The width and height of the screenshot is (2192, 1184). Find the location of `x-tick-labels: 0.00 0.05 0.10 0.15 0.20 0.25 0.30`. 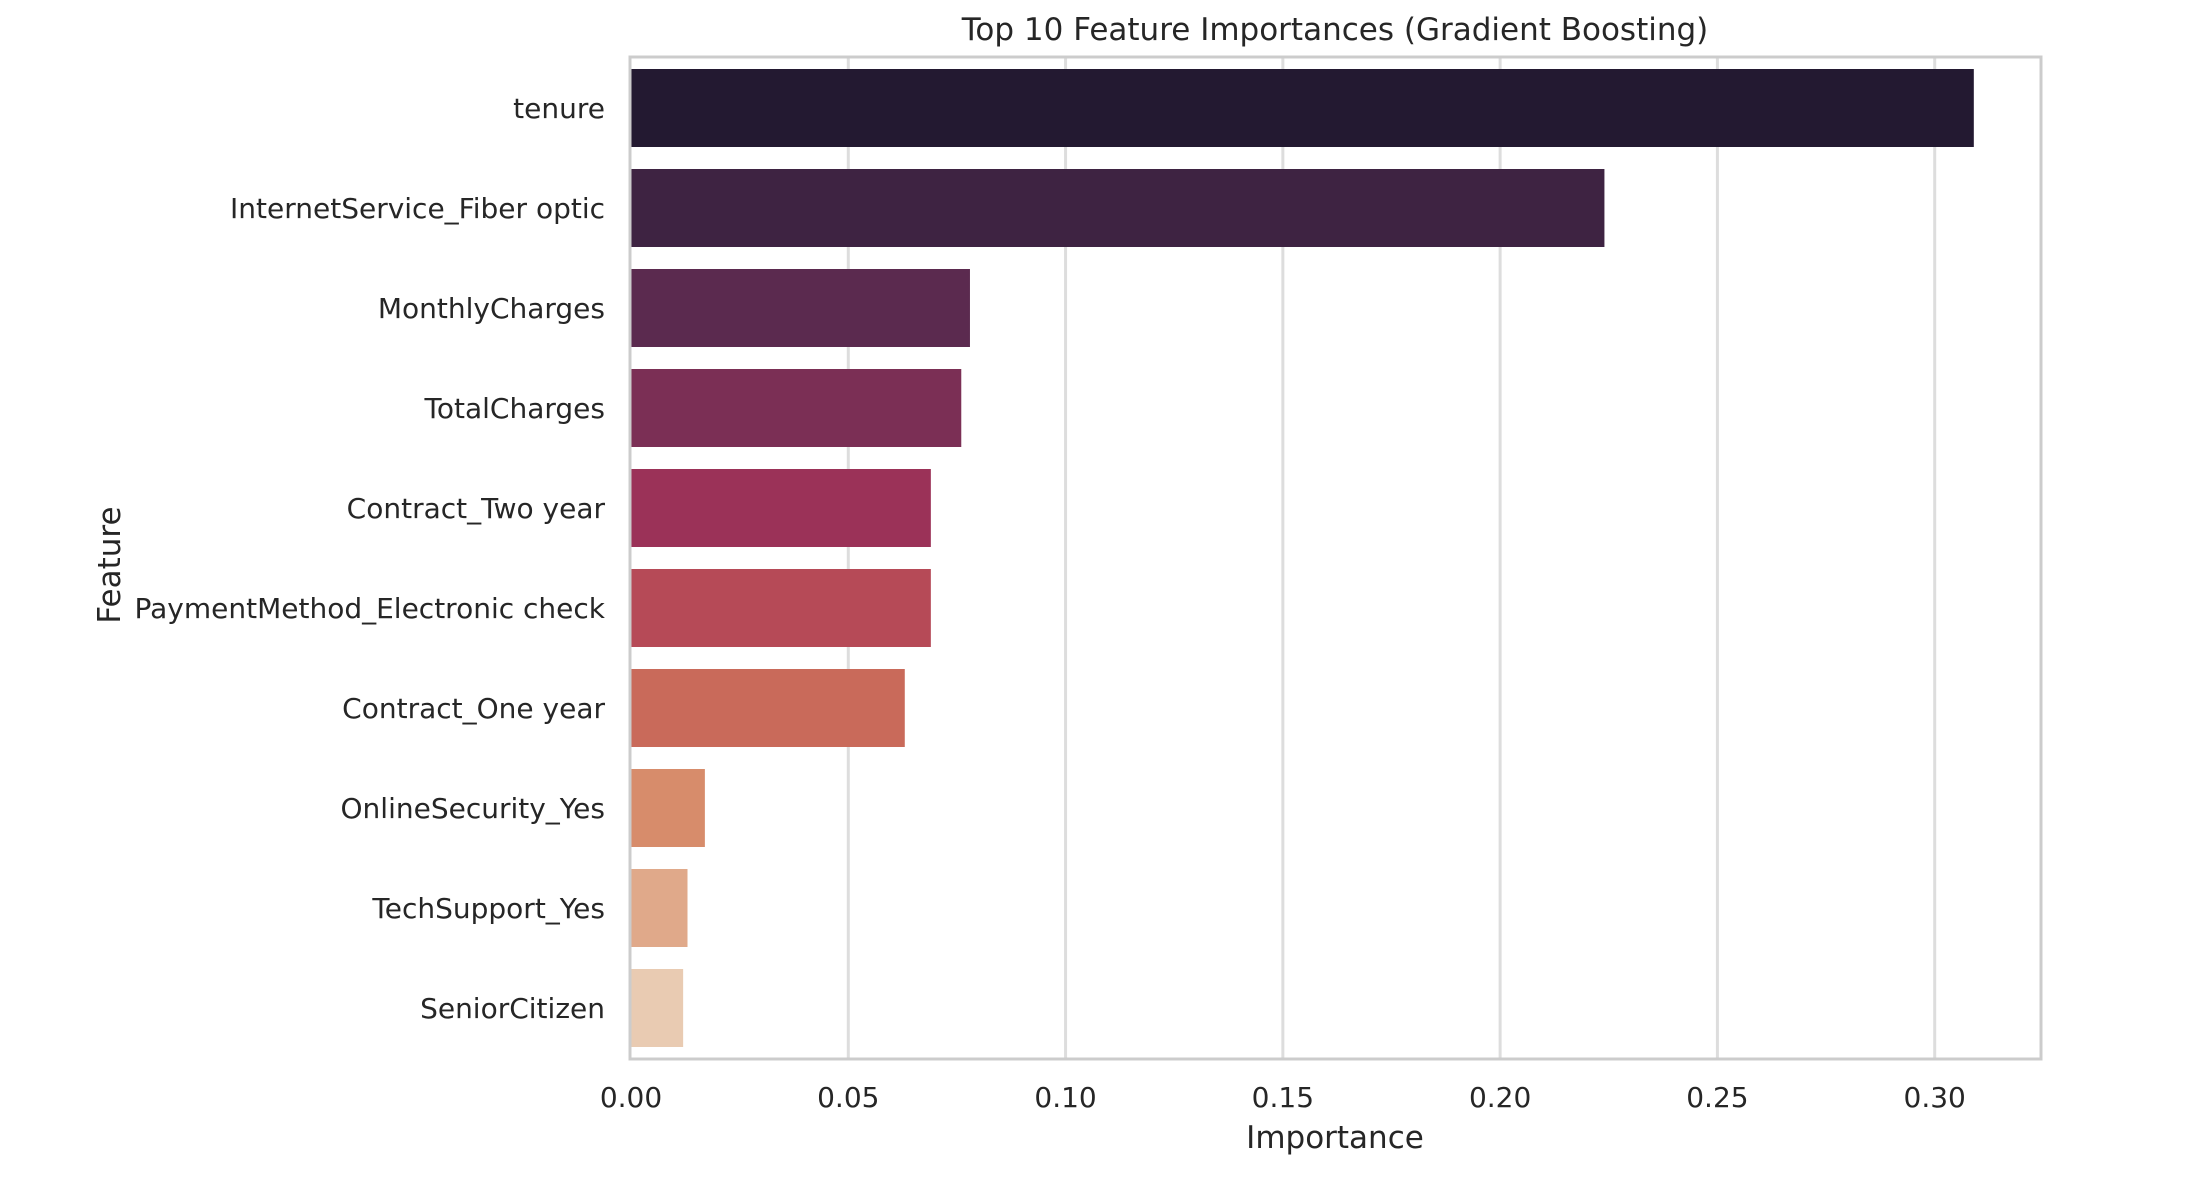

x-tick-labels: 0.00 0.05 0.10 0.15 0.20 0.25 0.30 is located at coordinates (1283, 1097).